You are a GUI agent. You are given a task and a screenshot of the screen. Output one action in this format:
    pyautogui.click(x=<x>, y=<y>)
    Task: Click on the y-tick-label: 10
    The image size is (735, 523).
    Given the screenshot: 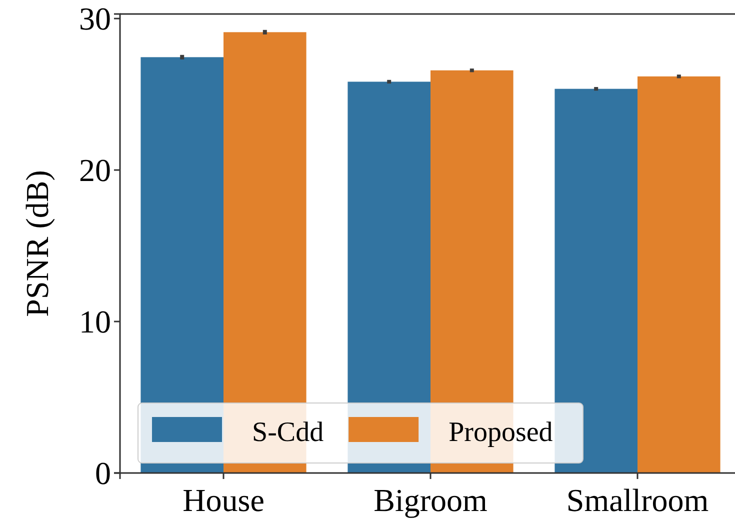 What is the action you would take?
    pyautogui.click(x=95, y=322)
    